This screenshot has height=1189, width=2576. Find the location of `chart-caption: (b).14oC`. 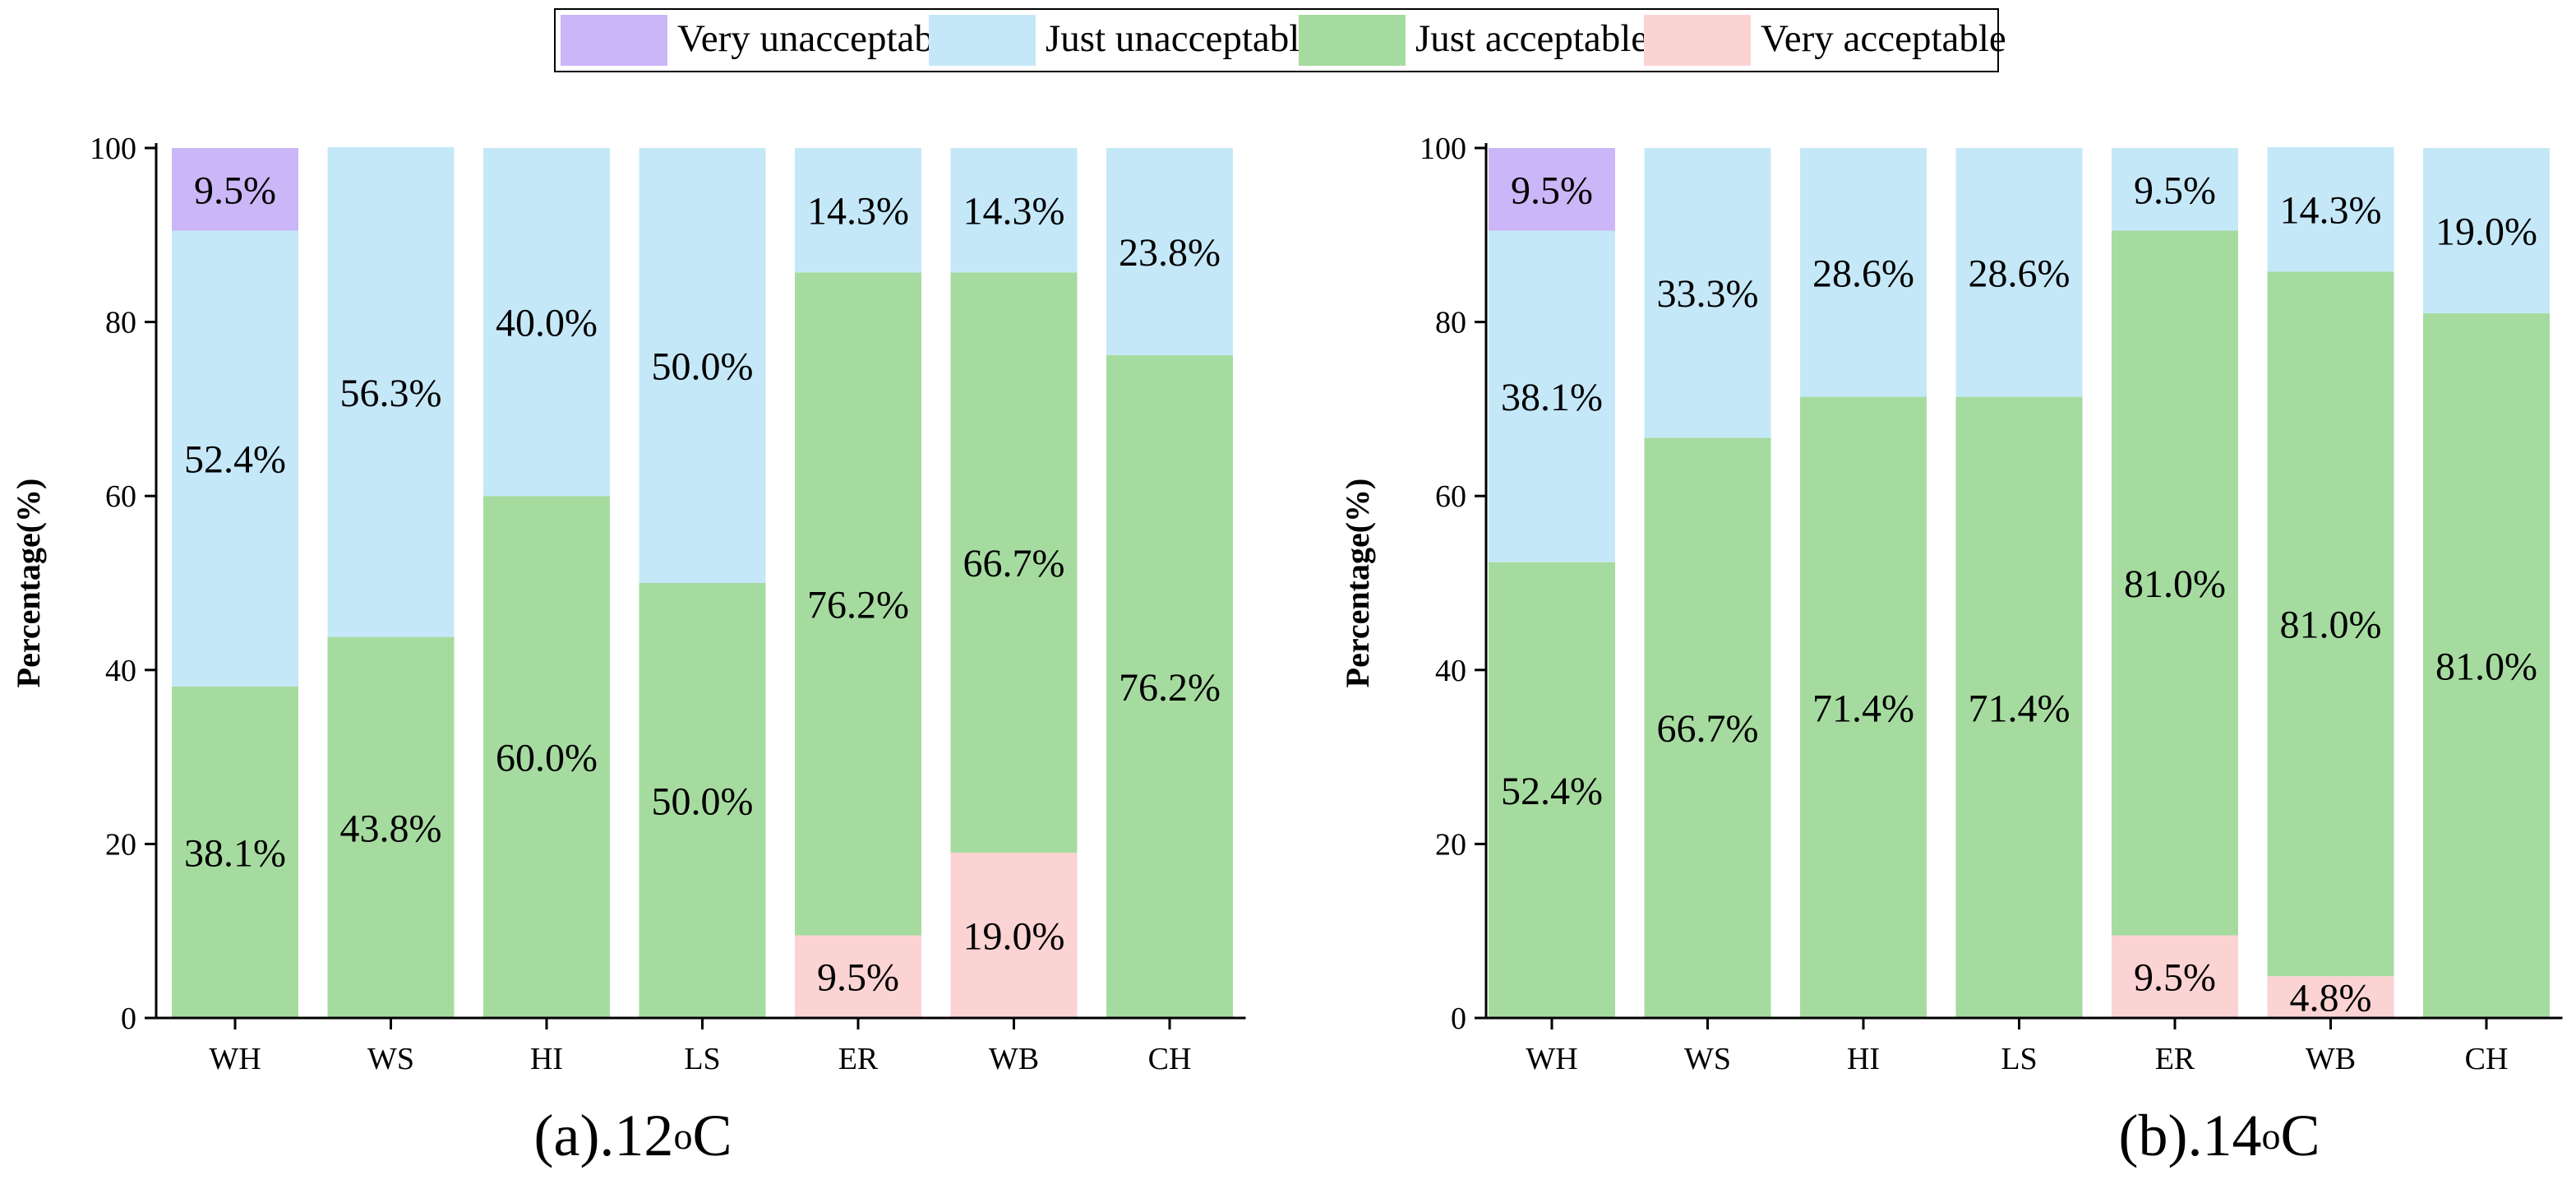

chart-caption: (b).14oC is located at coordinates (2219, 1135).